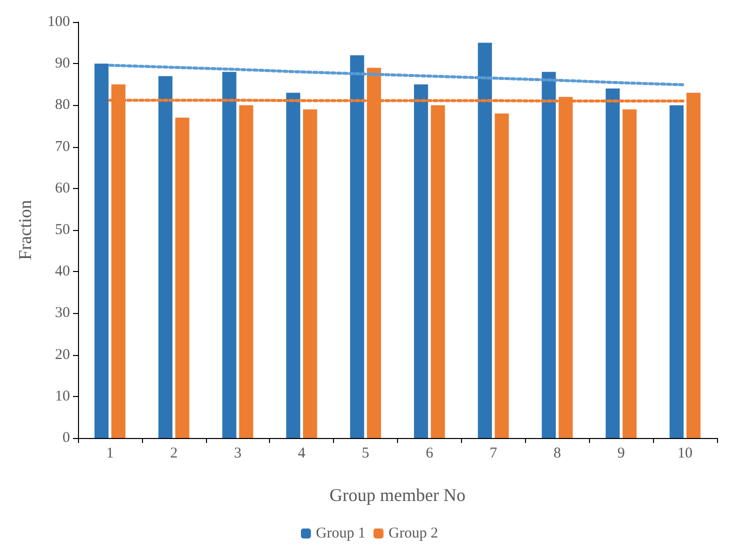 The width and height of the screenshot is (739, 558). I want to click on x-tick-label: 5, so click(366, 454).